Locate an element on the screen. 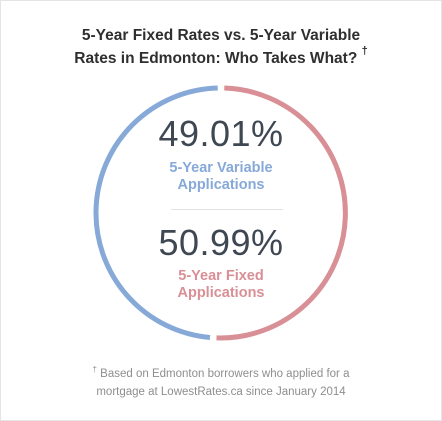 Image resolution: width=442 pixels, height=421 pixels. variable-label: 5-Year Variable Applications is located at coordinates (221, 177).